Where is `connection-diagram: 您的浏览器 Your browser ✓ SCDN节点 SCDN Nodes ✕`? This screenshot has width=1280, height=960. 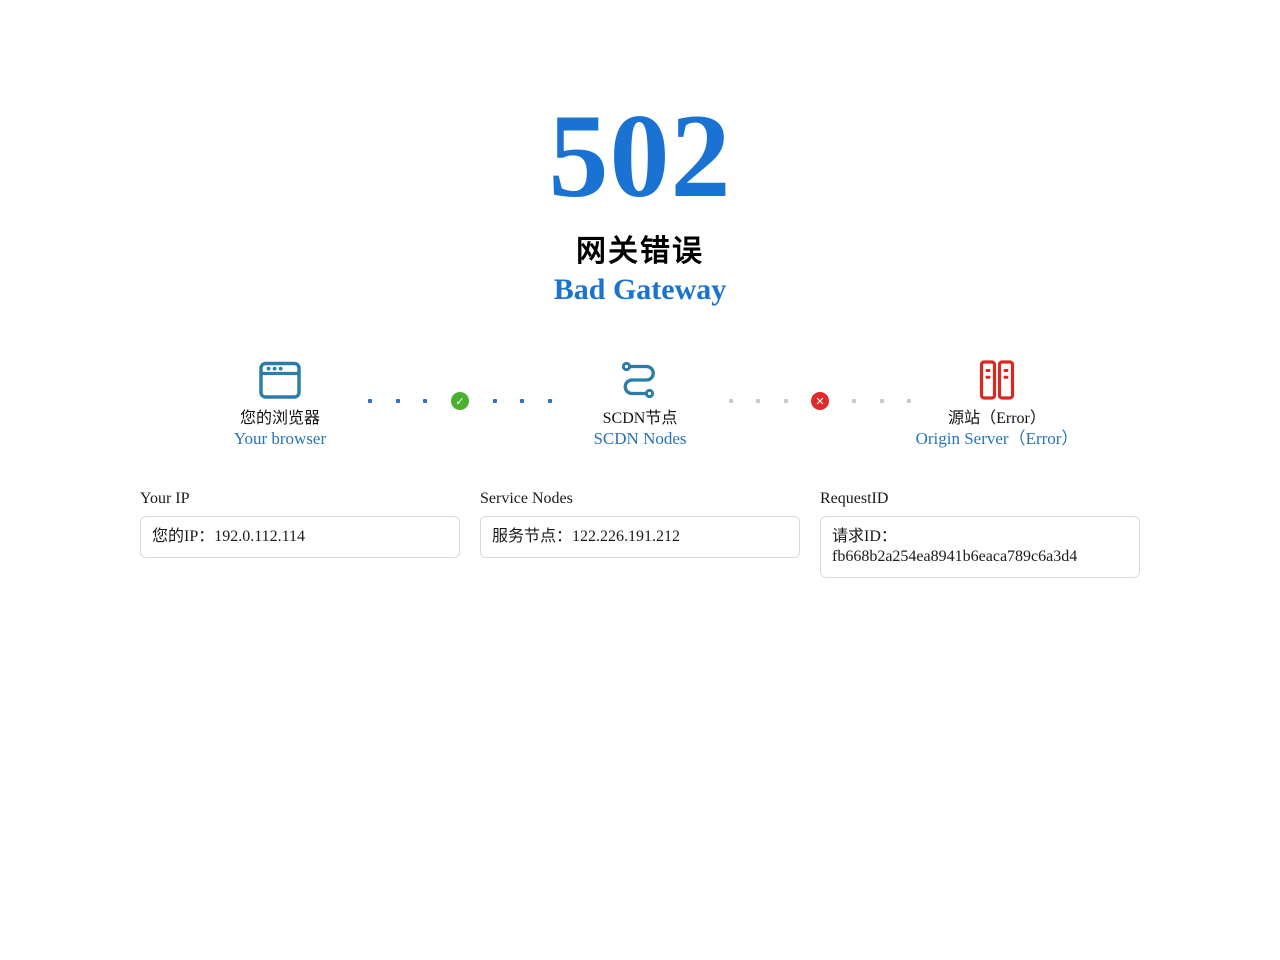
connection-diagram: 您的浏览器 Your browser ✓ SCDN节点 SCDN Nodes ✕ is located at coordinates (640, 403).